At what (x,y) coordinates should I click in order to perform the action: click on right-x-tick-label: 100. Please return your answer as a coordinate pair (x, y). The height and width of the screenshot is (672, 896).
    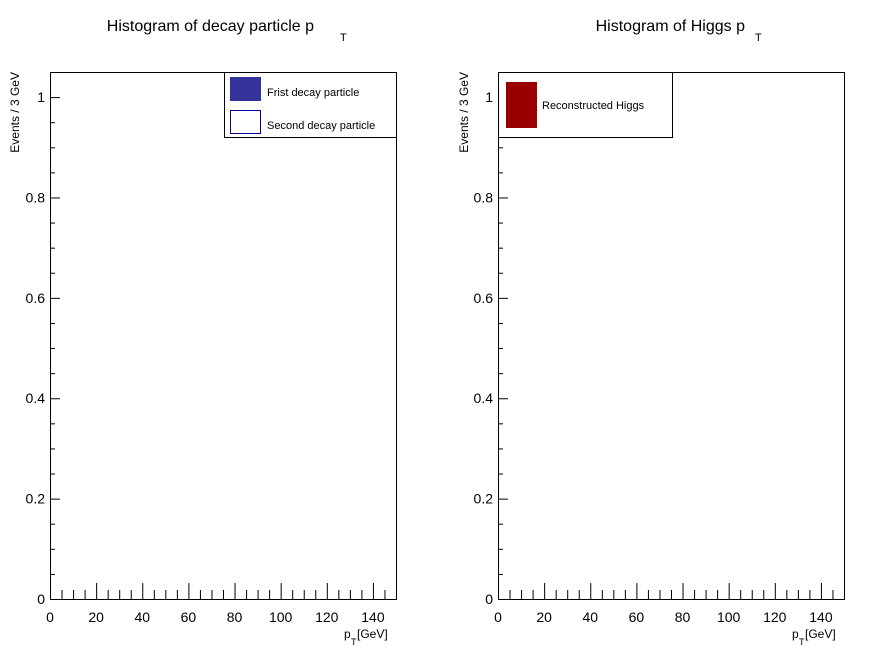
    Looking at the image, I should click on (729, 617).